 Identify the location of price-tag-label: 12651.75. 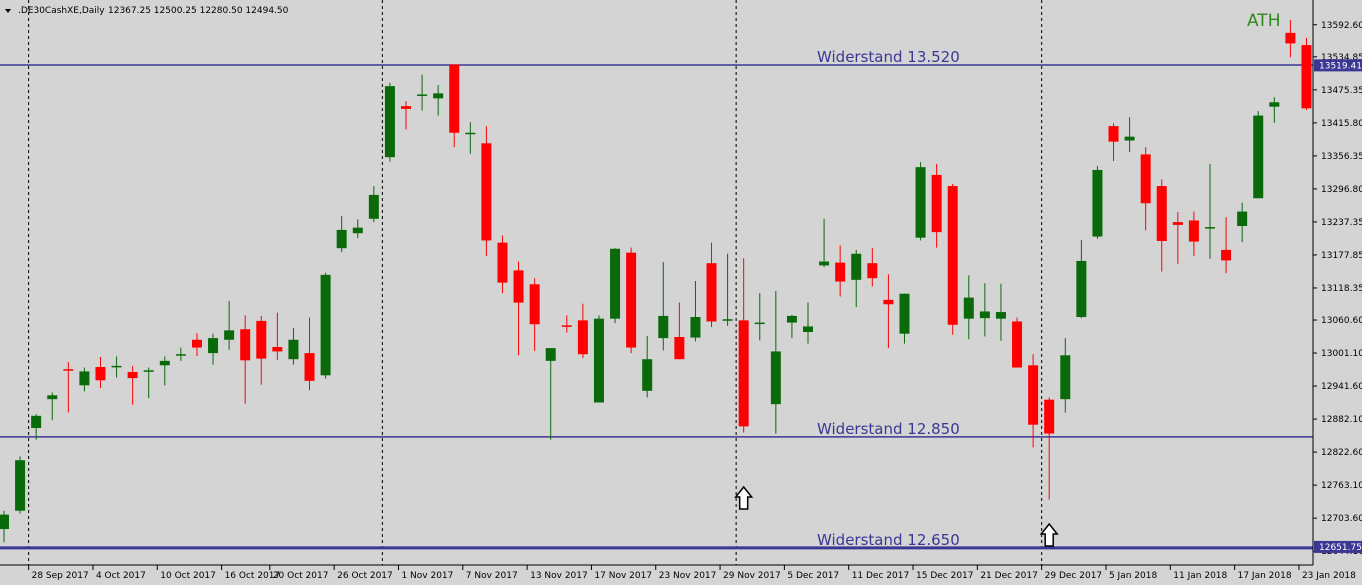
(1340, 548).